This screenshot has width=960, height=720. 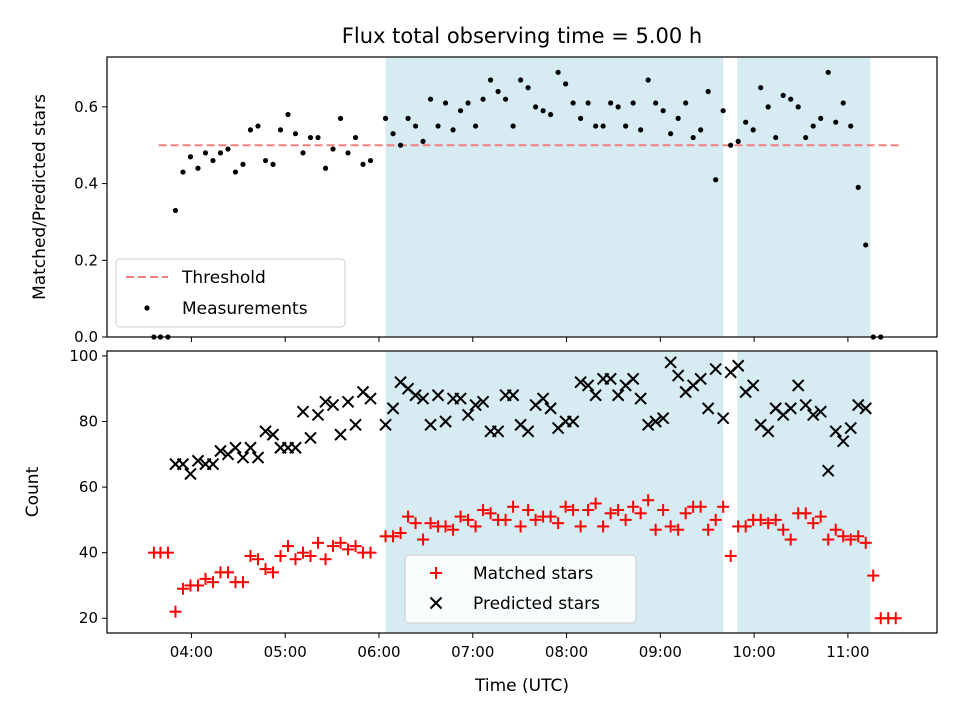 What do you see at coordinates (86, 337) in the screenshot?
I see `y-tick-label: 0.0` at bounding box center [86, 337].